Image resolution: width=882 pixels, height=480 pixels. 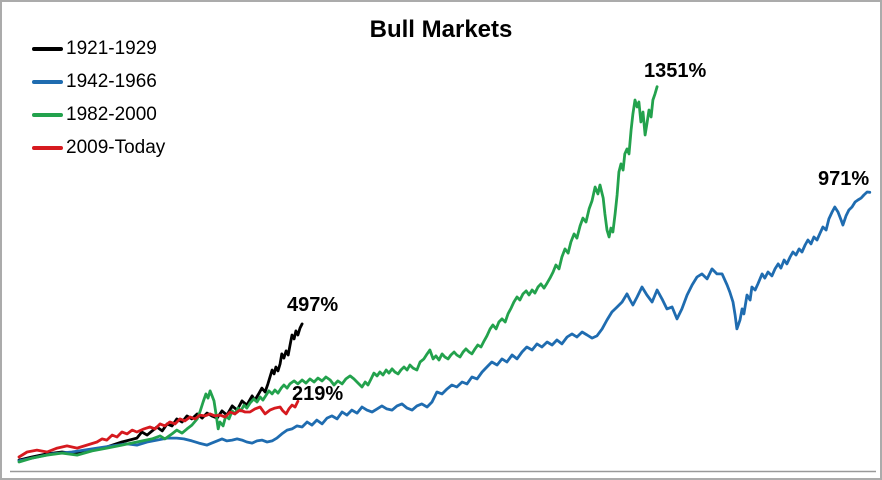 I want to click on legend-item-label: 2009-Today, so click(x=116, y=147).